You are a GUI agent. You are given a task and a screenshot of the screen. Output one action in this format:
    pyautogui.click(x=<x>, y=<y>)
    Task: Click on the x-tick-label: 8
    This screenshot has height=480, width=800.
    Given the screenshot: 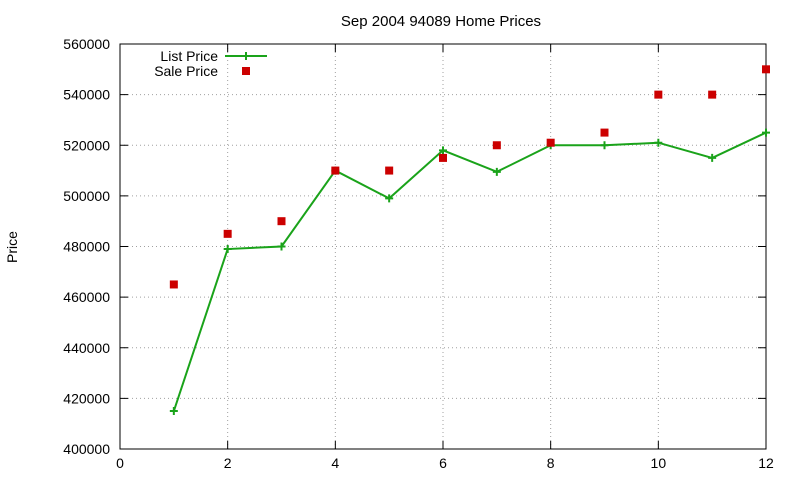 What is the action you would take?
    pyautogui.click(x=551, y=463)
    